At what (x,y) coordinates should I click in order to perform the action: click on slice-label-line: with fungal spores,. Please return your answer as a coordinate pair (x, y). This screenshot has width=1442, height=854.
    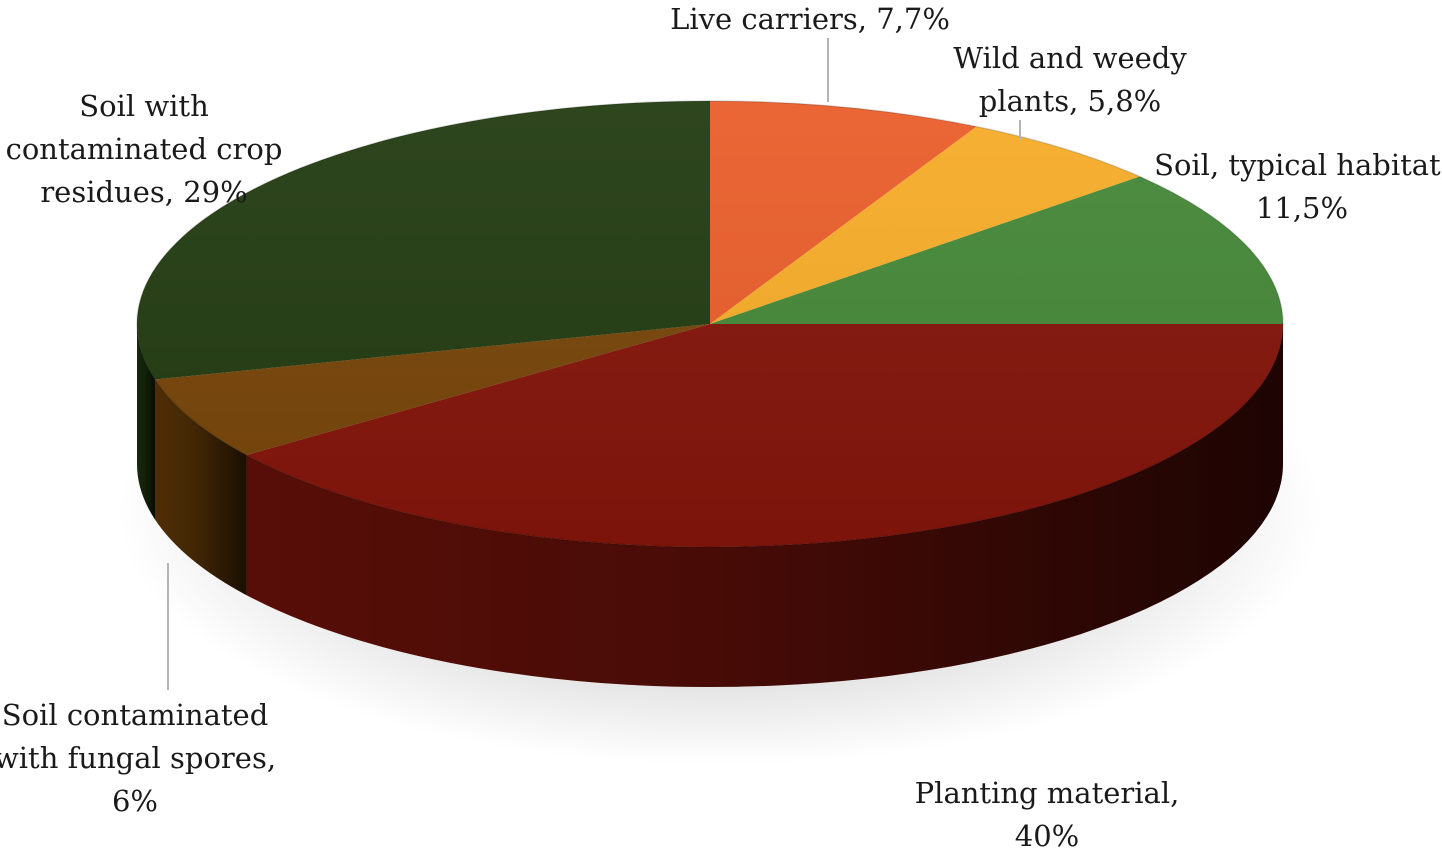
    Looking at the image, I should click on (138, 758).